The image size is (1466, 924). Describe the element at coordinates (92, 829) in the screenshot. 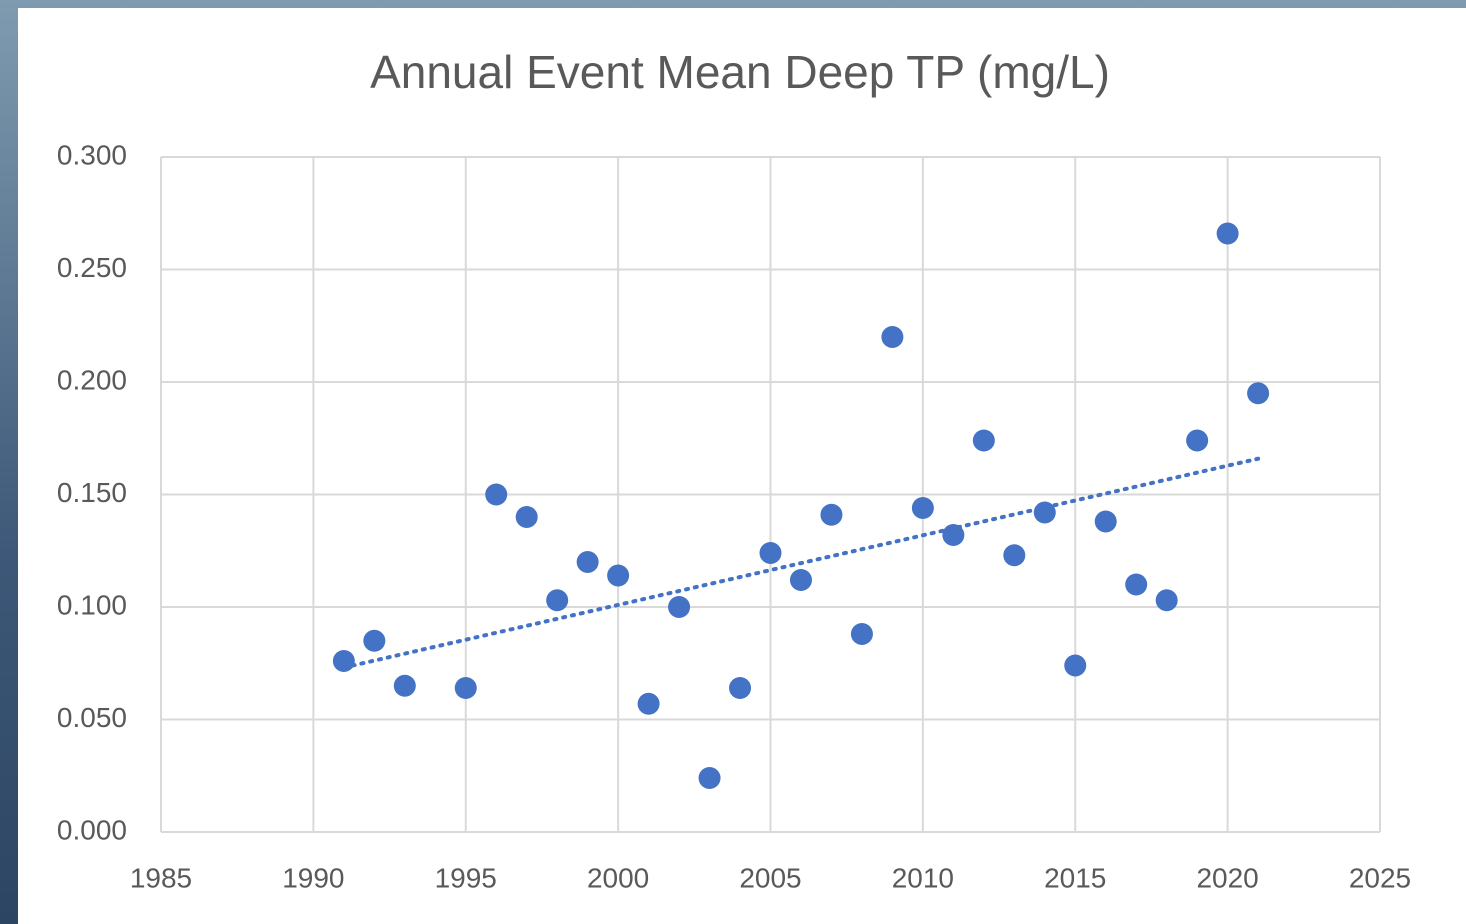

I see `y-tick-label: 0.000` at that location.